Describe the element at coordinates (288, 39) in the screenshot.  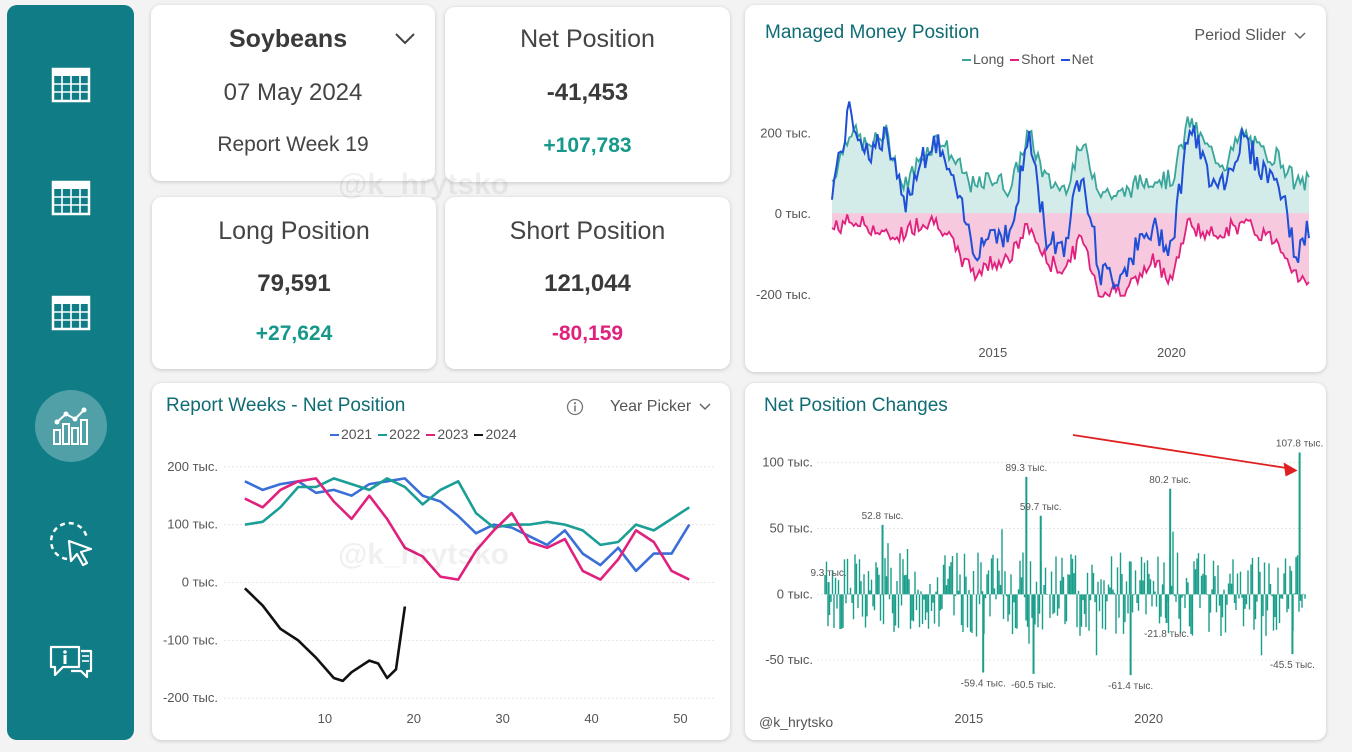
I see `commodity-select: Soybeans` at that location.